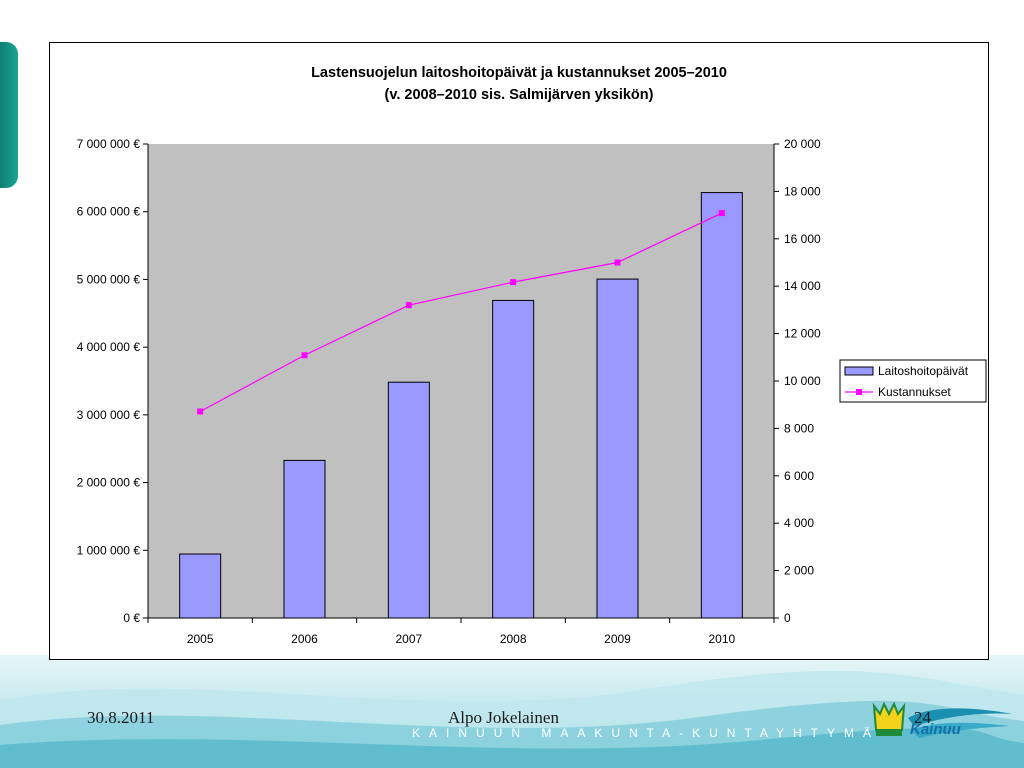 This screenshot has height=768, width=1024. Describe the element at coordinates (799, 476) in the screenshot. I see `right-tick-label: 6 000` at that location.